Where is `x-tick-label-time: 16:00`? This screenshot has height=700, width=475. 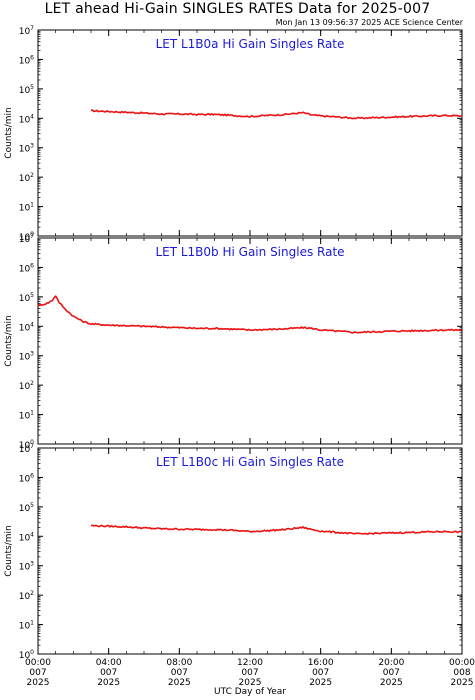
x-tick-label-time: 16:00 is located at coordinates (321, 663).